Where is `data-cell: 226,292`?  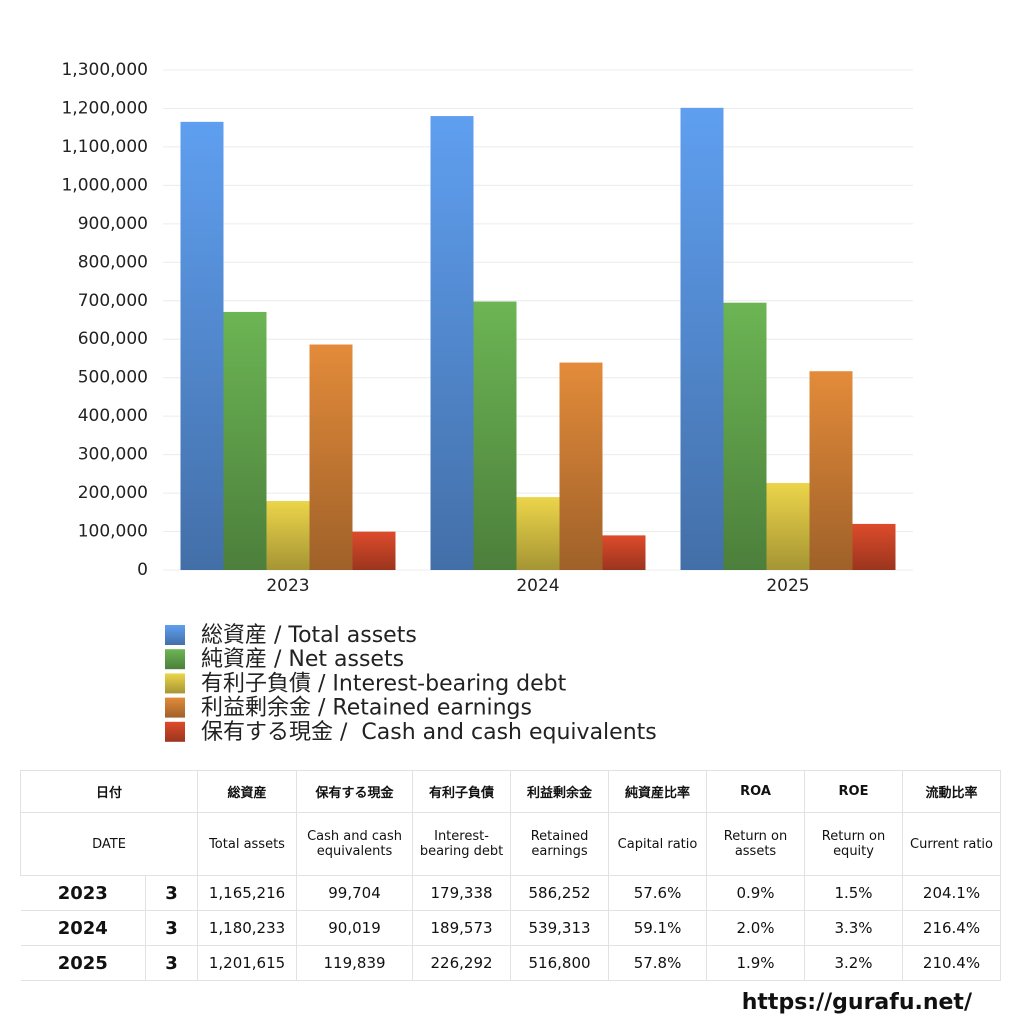
data-cell: 226,292 is located at coordinates (462, 963).